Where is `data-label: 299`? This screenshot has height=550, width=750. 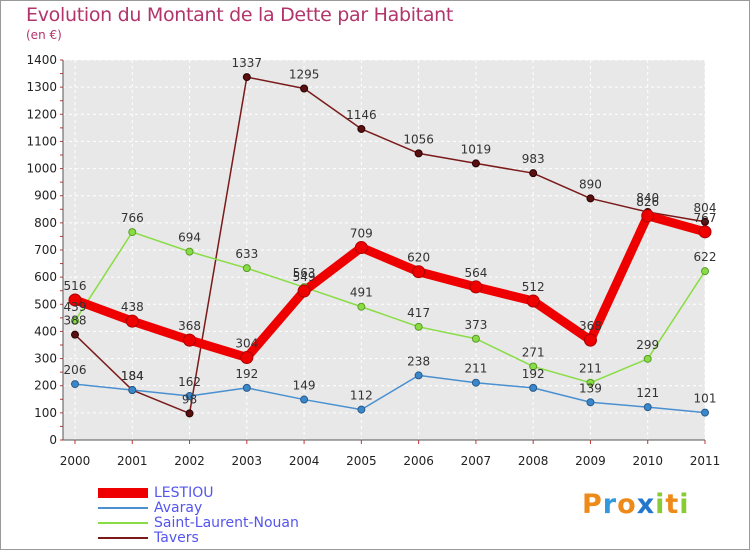 data-label: 299 is located at coordinates (647, 345).